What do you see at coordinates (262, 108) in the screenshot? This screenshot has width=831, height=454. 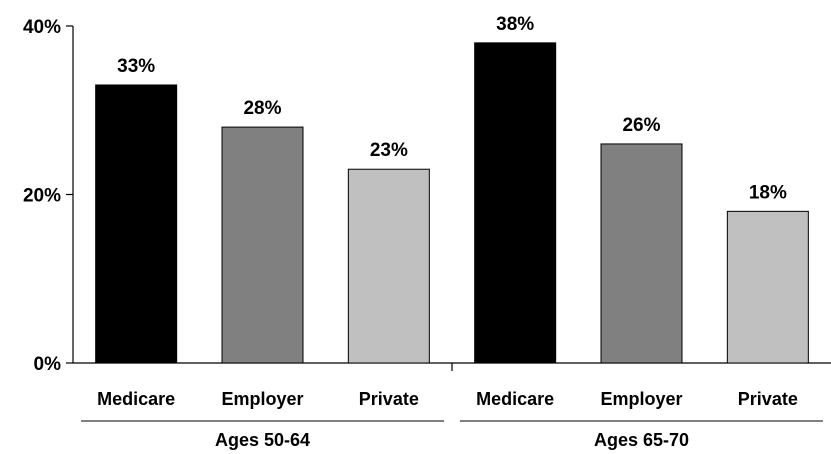 I see `data-label: 28%` at bounding box center [262, 108].